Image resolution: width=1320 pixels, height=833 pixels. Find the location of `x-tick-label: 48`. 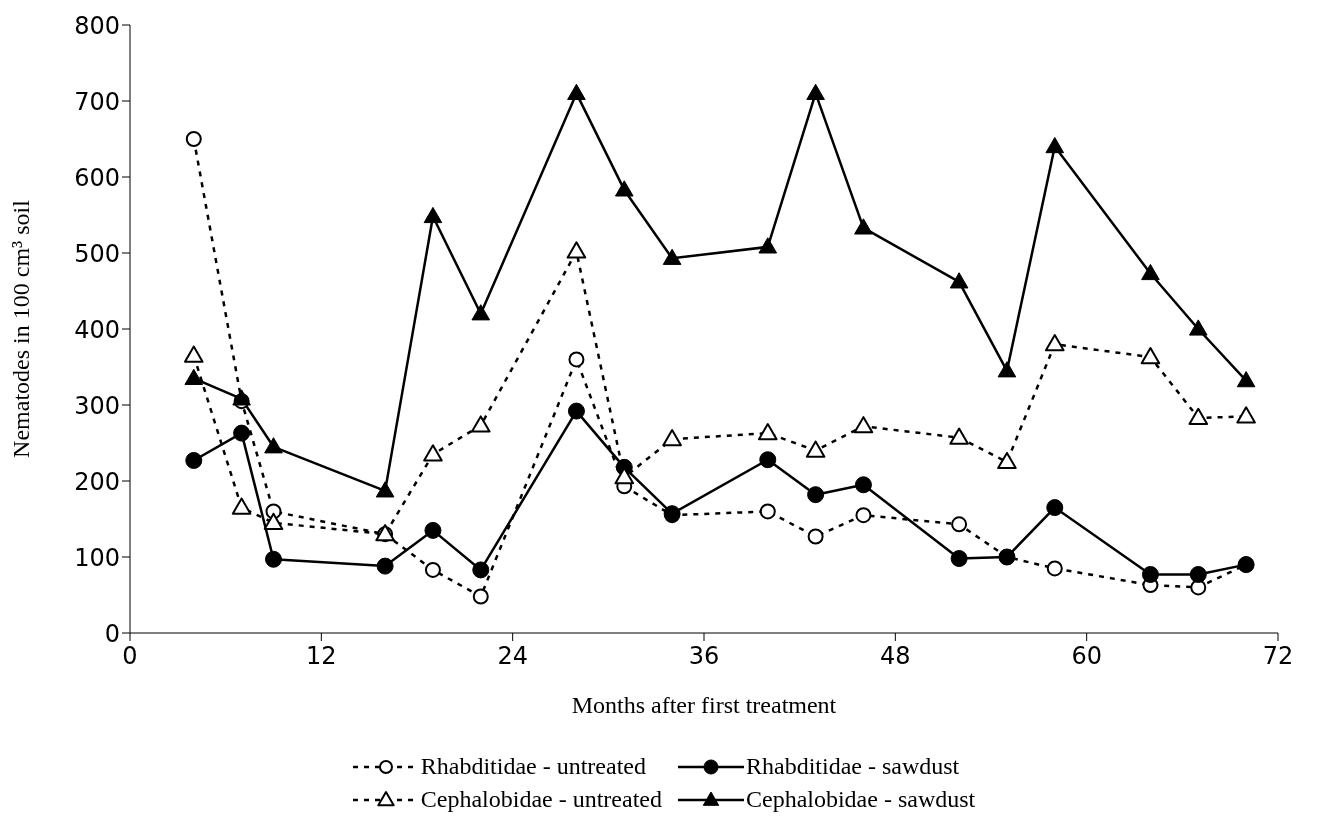

x-tick-label: 48 is located at coordinates (895, 656).